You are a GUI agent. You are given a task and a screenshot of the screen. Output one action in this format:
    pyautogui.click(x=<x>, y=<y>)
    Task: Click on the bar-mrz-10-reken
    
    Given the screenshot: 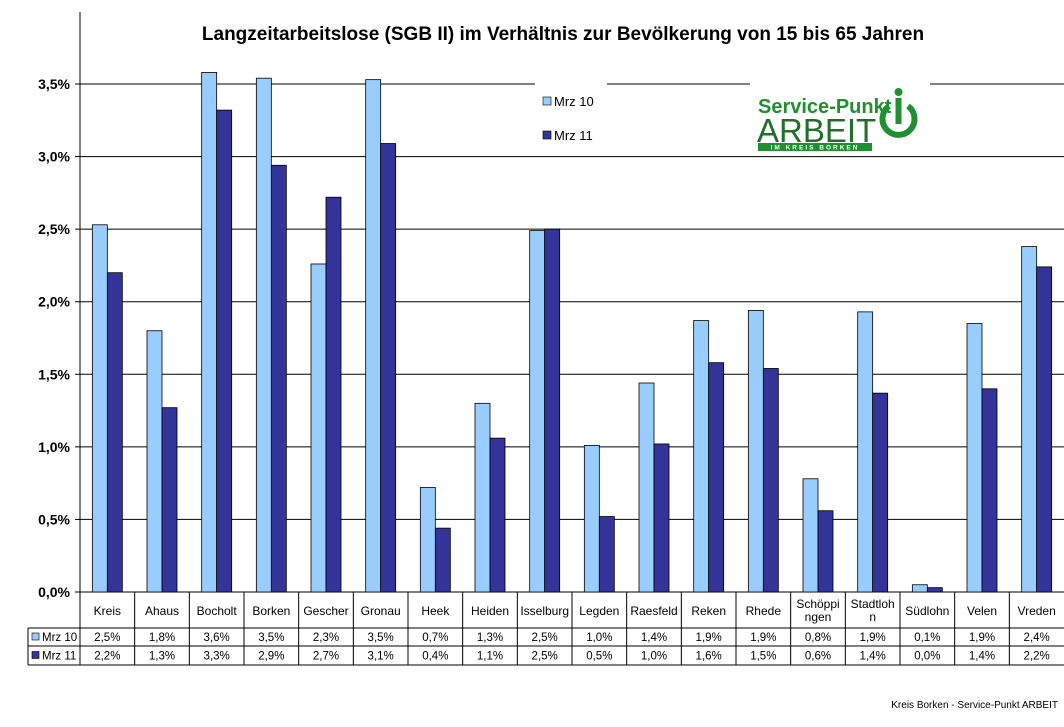 What is the action you would take?
    pyautogui.click(x=701, y=456)
    